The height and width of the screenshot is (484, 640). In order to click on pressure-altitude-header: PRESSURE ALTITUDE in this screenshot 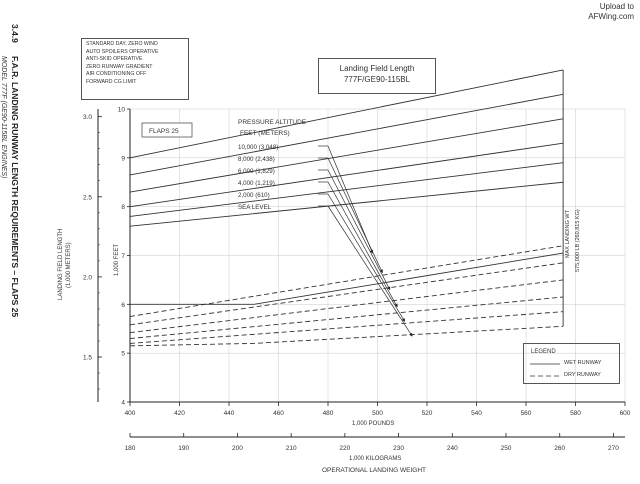, I will do `click(272, 122)`.